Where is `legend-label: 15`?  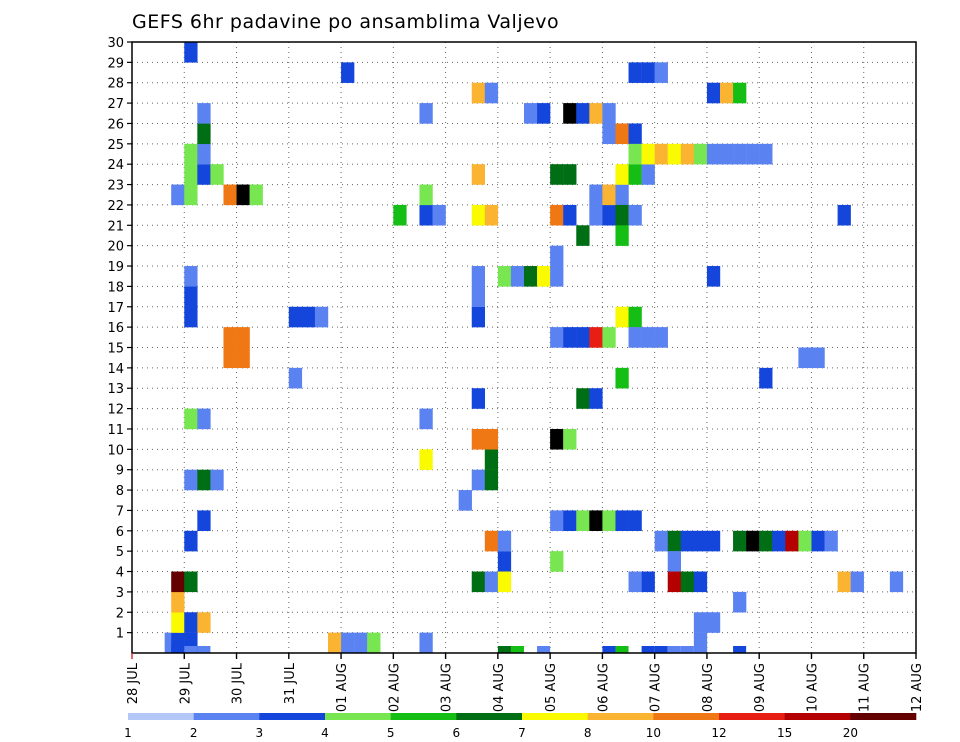 legend-label: 15 is located at coordinates (784, 733).